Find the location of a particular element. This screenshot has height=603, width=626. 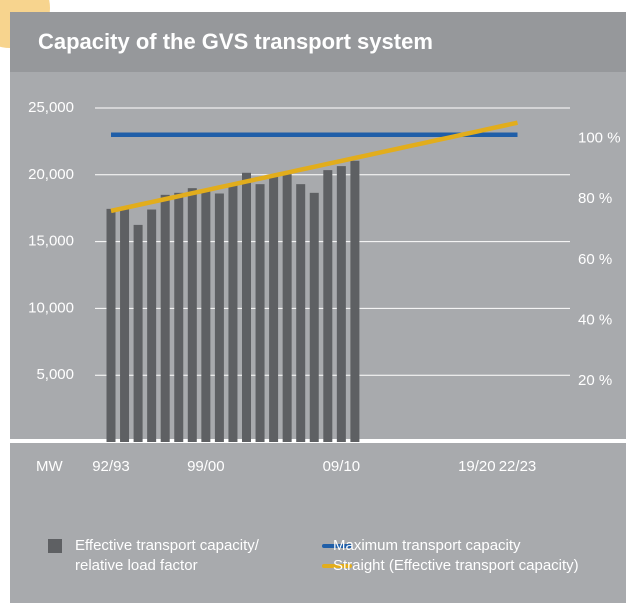

title-bar is located at coordinates (318, 42).